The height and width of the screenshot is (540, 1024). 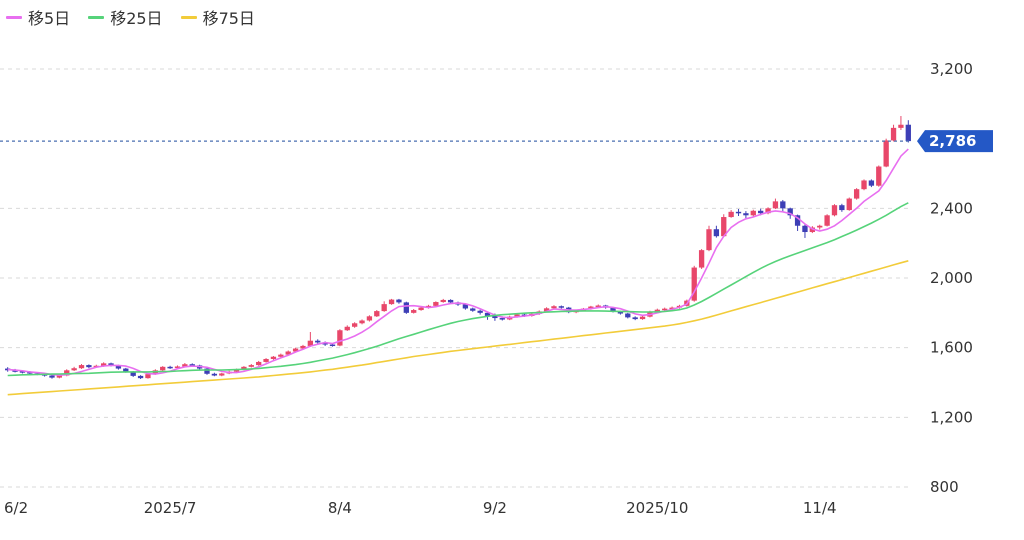 I want to click on x-tick-label: 6/2, so click(x=16, y=508).